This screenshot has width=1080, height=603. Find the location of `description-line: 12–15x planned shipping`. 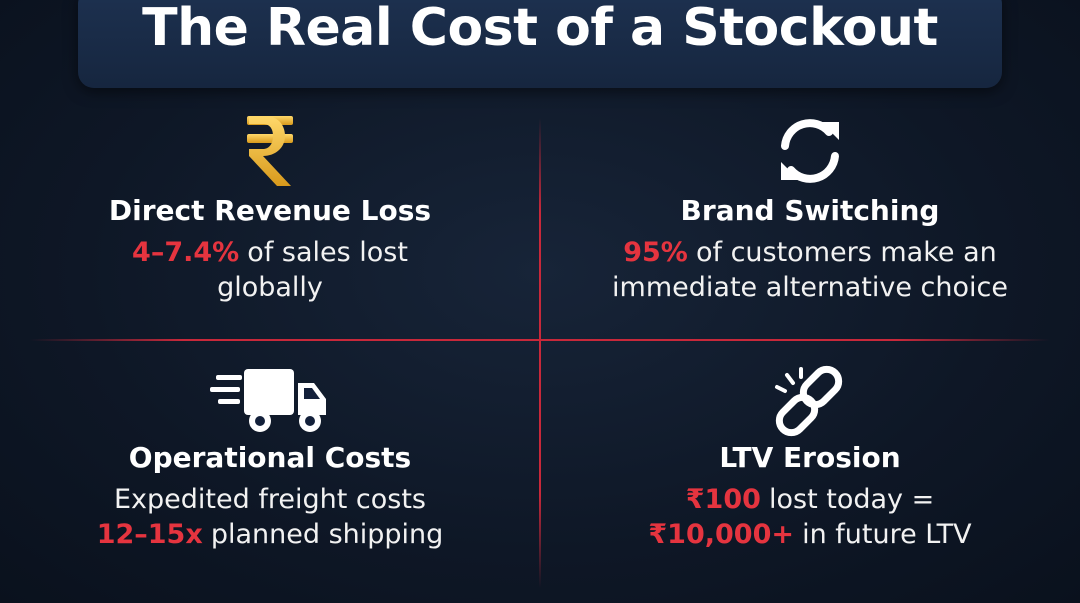

description-line: 12–15x planned shipping is located at coordinates (270, 534).